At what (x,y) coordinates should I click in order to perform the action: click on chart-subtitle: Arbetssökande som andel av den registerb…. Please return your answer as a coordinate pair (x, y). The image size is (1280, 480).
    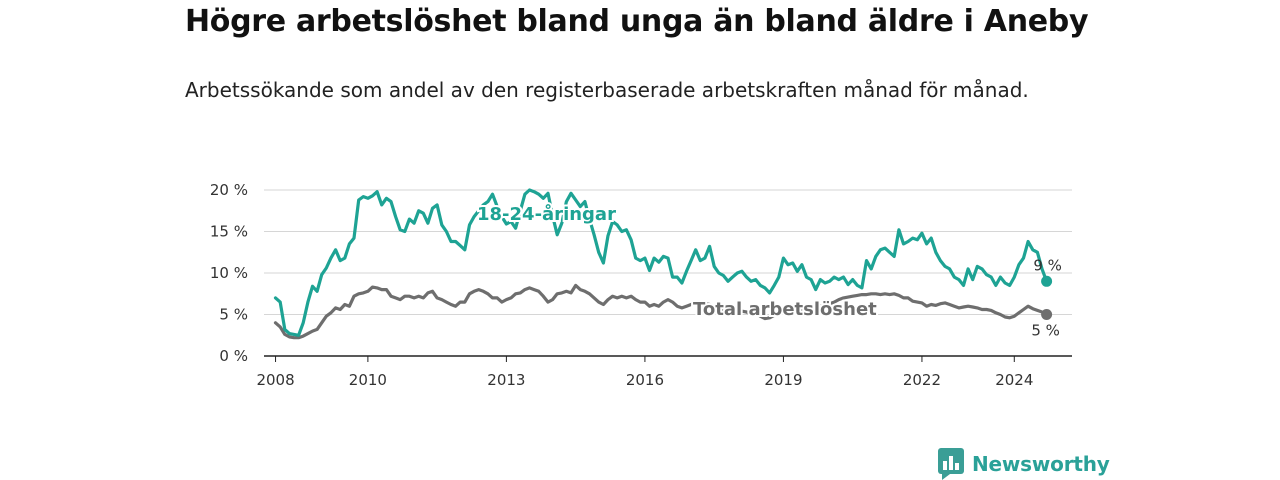
    Looking at the image, I should click on (607, 90).